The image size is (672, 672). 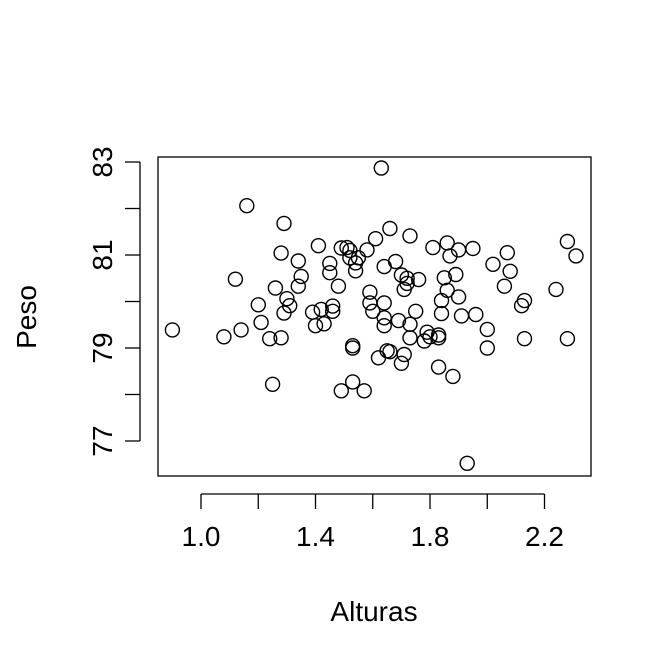 I want to click on y-tick-label: 81, so click(x=102, y=254).